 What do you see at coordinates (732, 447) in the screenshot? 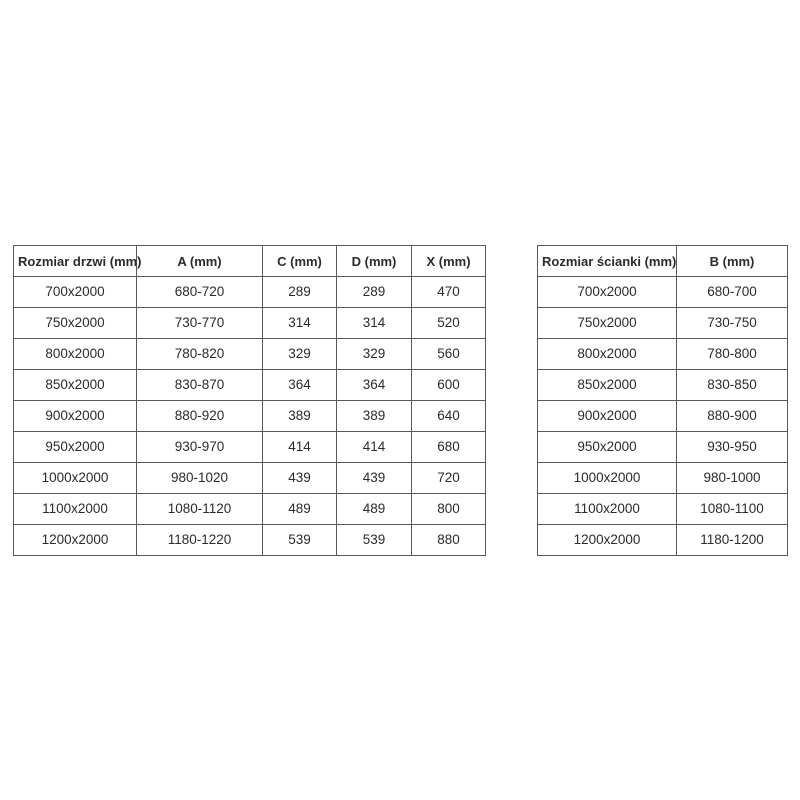
I see `cell-b: 930-950` at bounding box center [732, 447].